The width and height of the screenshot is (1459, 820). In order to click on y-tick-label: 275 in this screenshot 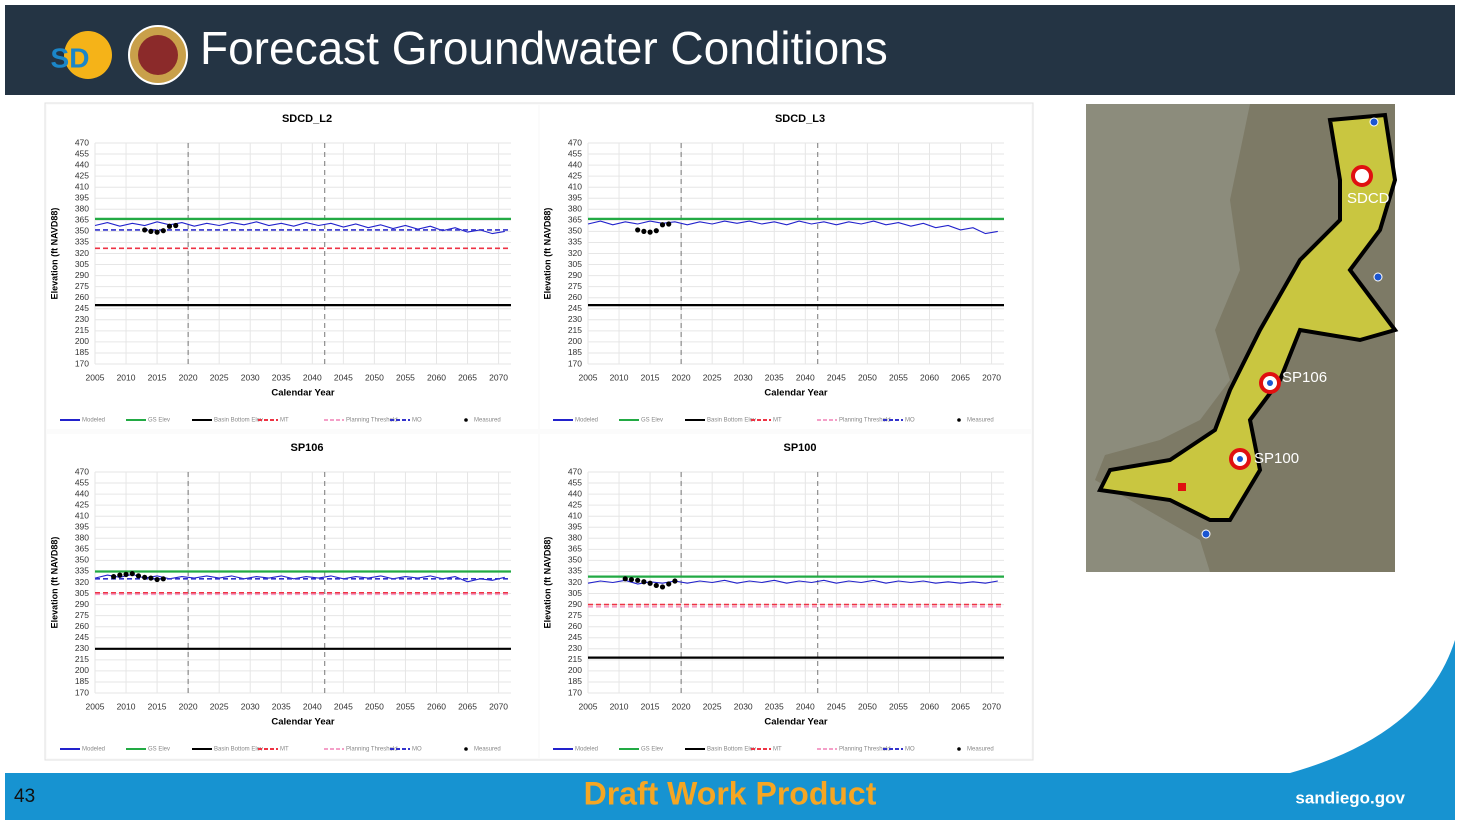, I will do `click(82, 615)`.